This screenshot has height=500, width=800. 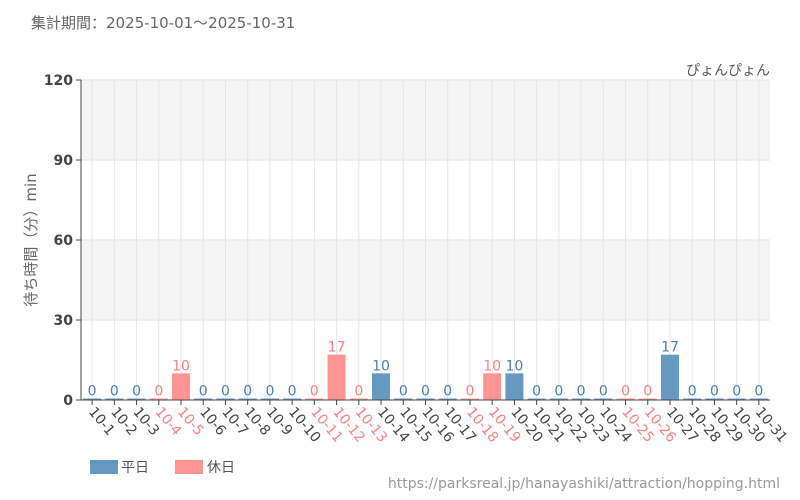 What do you see at coordinates (68, 401) in the screenshot?
I see `y-tick-label: 0` at bounding box center [68, 401].